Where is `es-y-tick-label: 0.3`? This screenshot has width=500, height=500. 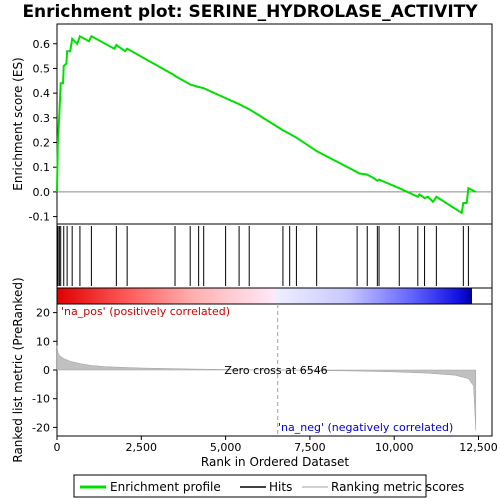
es-y-tick-label: 0.3 is located at coordinates (42, 118).